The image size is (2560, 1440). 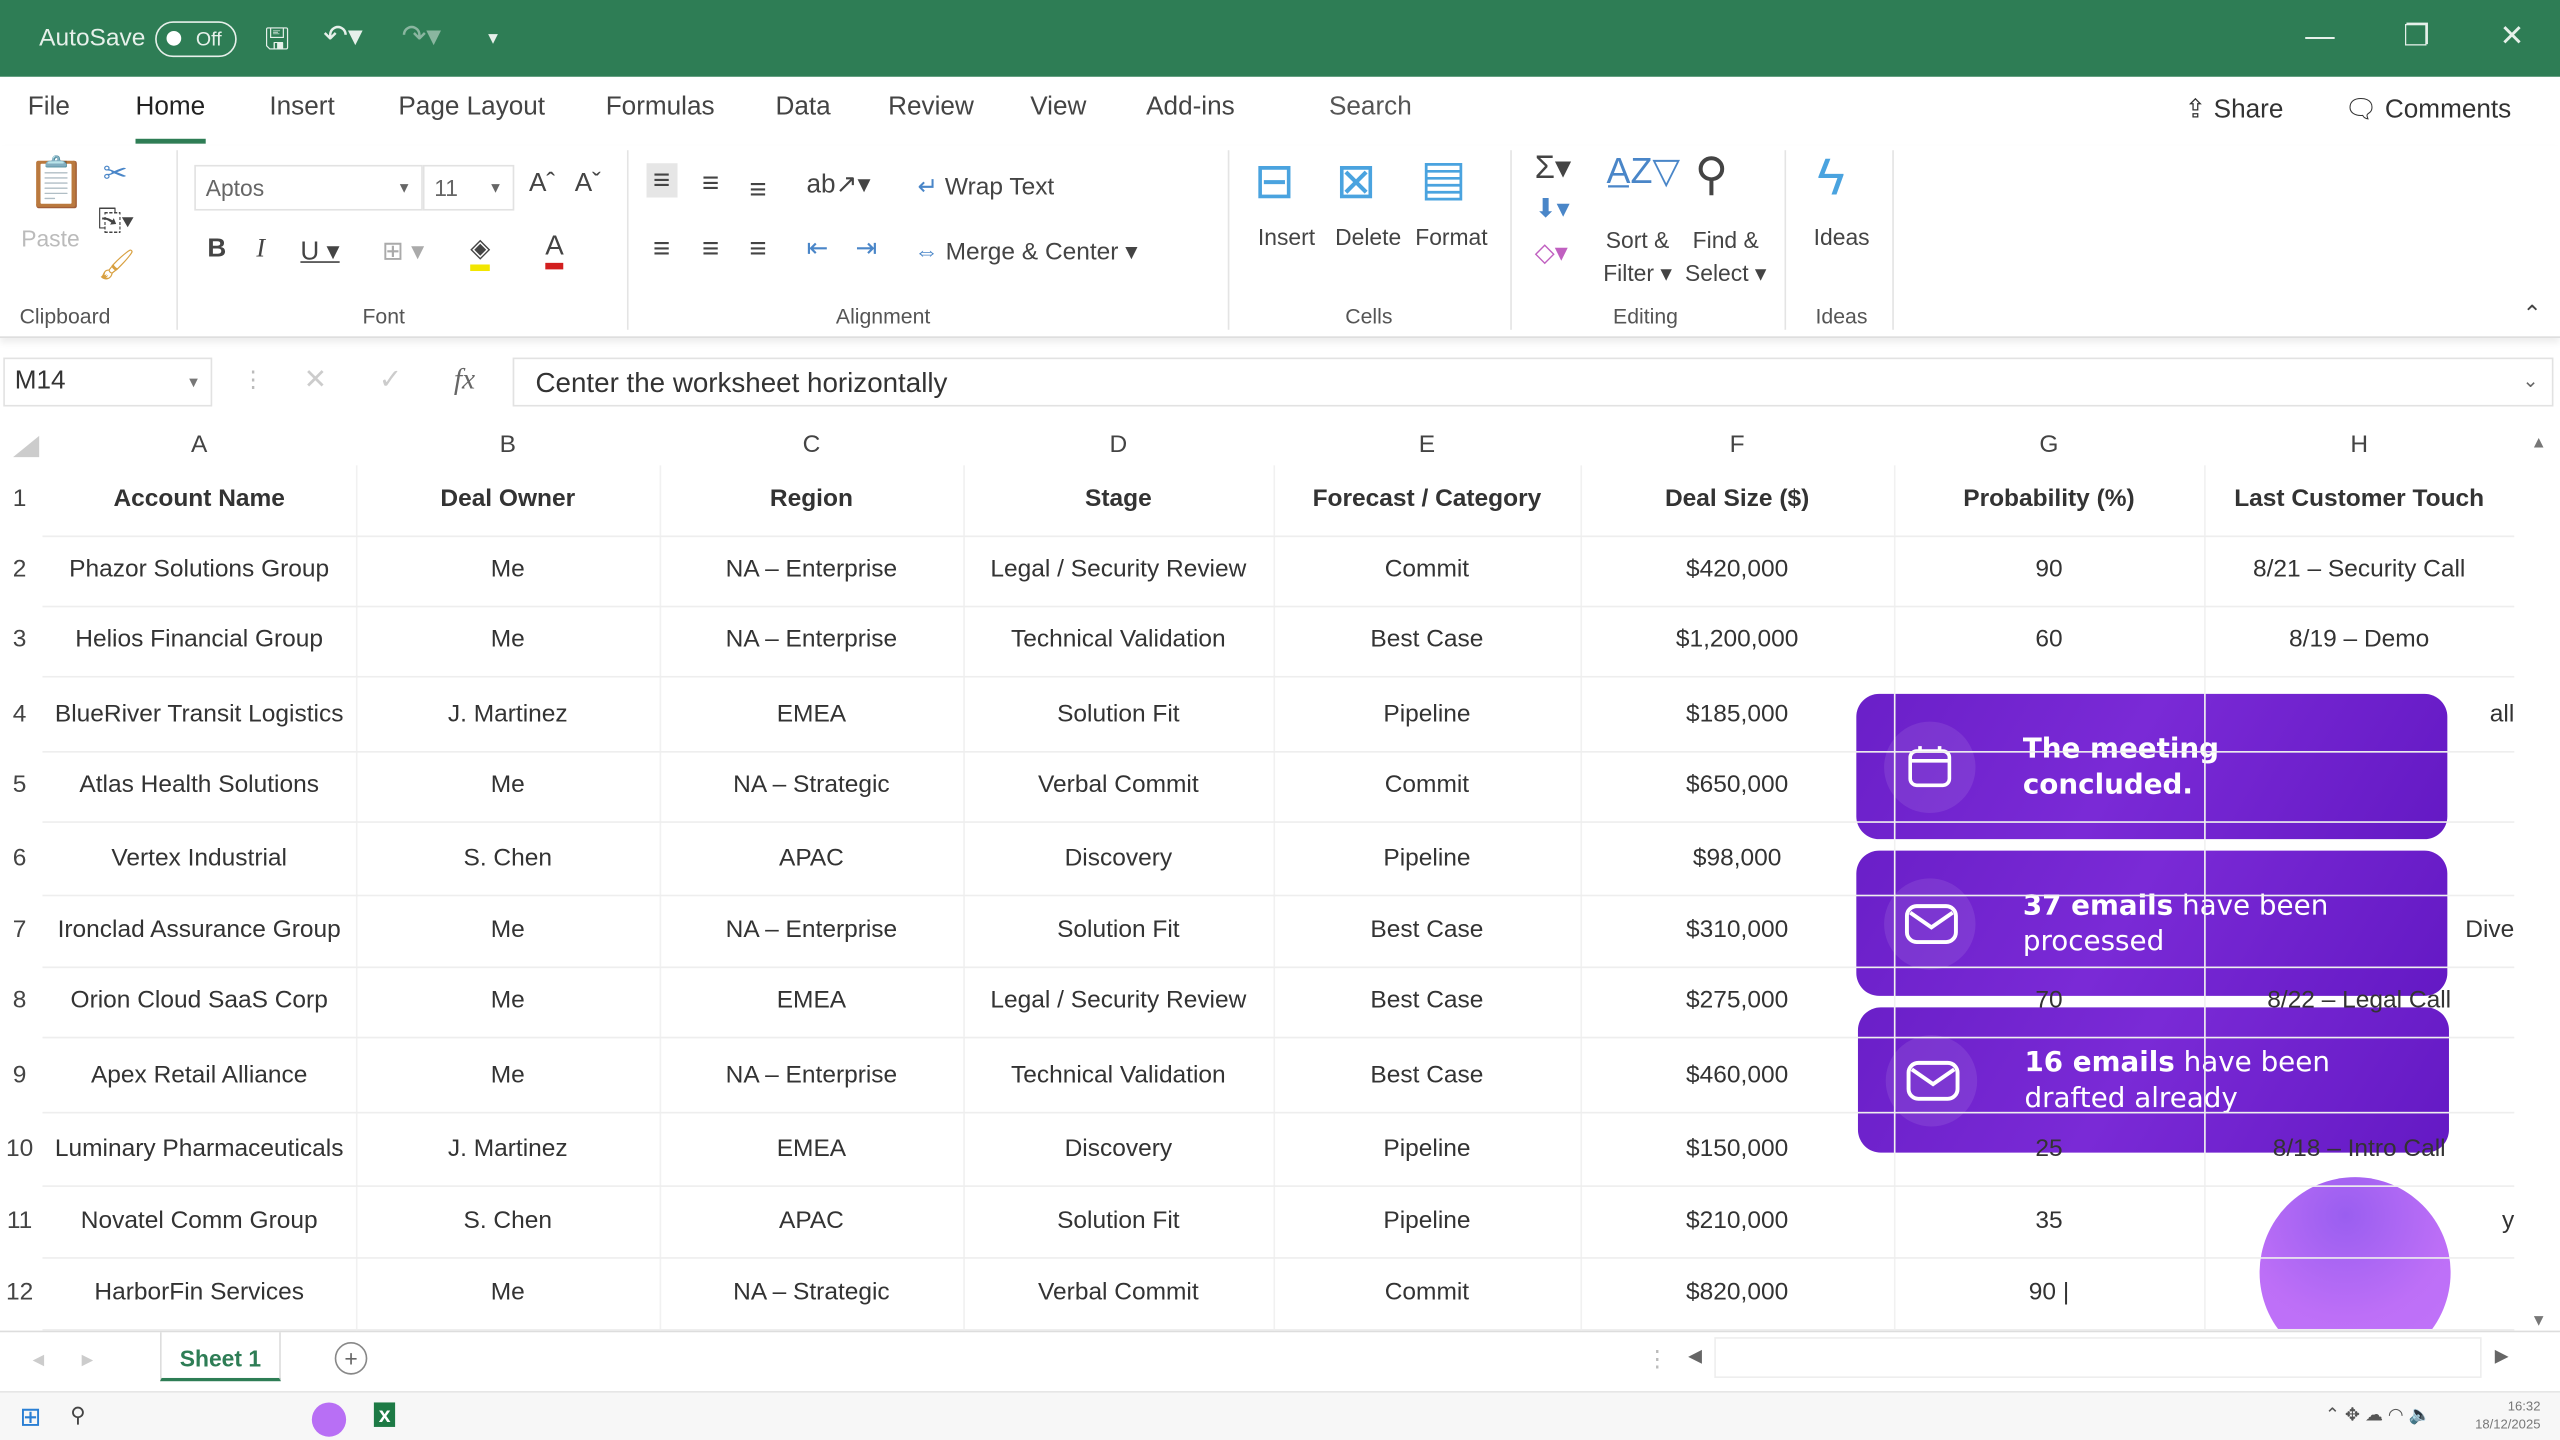 I want to click on row-header: 11, so click(x=19, y=1220).